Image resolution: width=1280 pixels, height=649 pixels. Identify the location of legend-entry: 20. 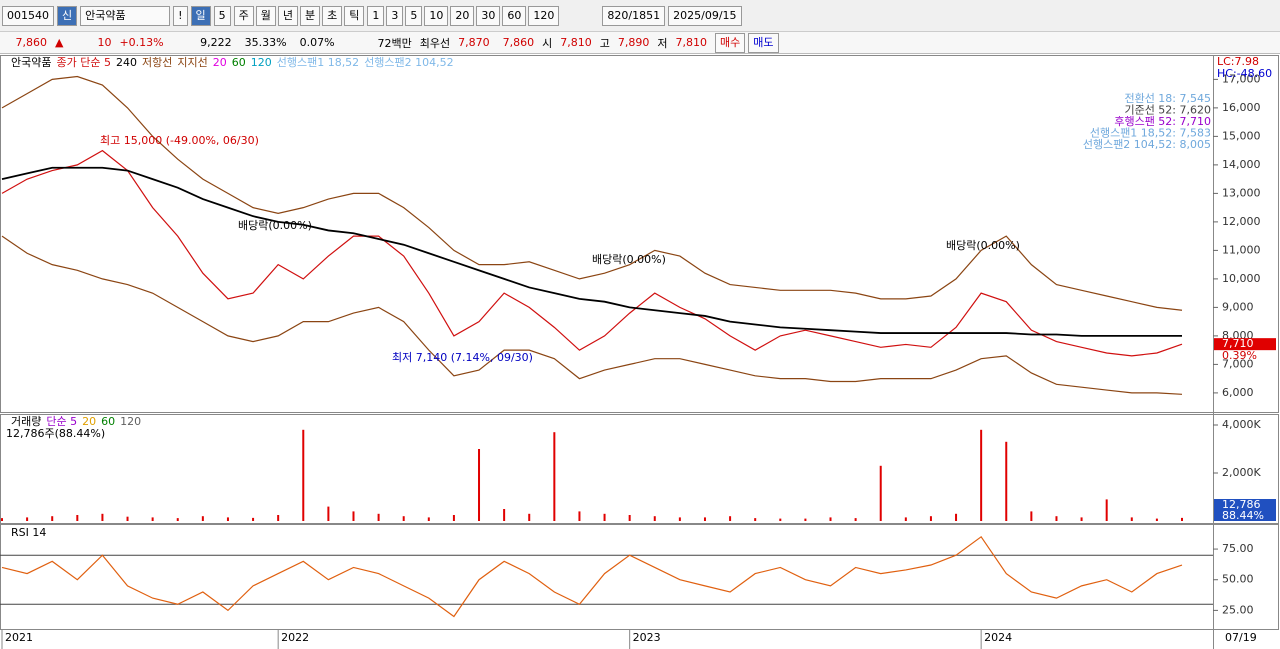
(220, 62).